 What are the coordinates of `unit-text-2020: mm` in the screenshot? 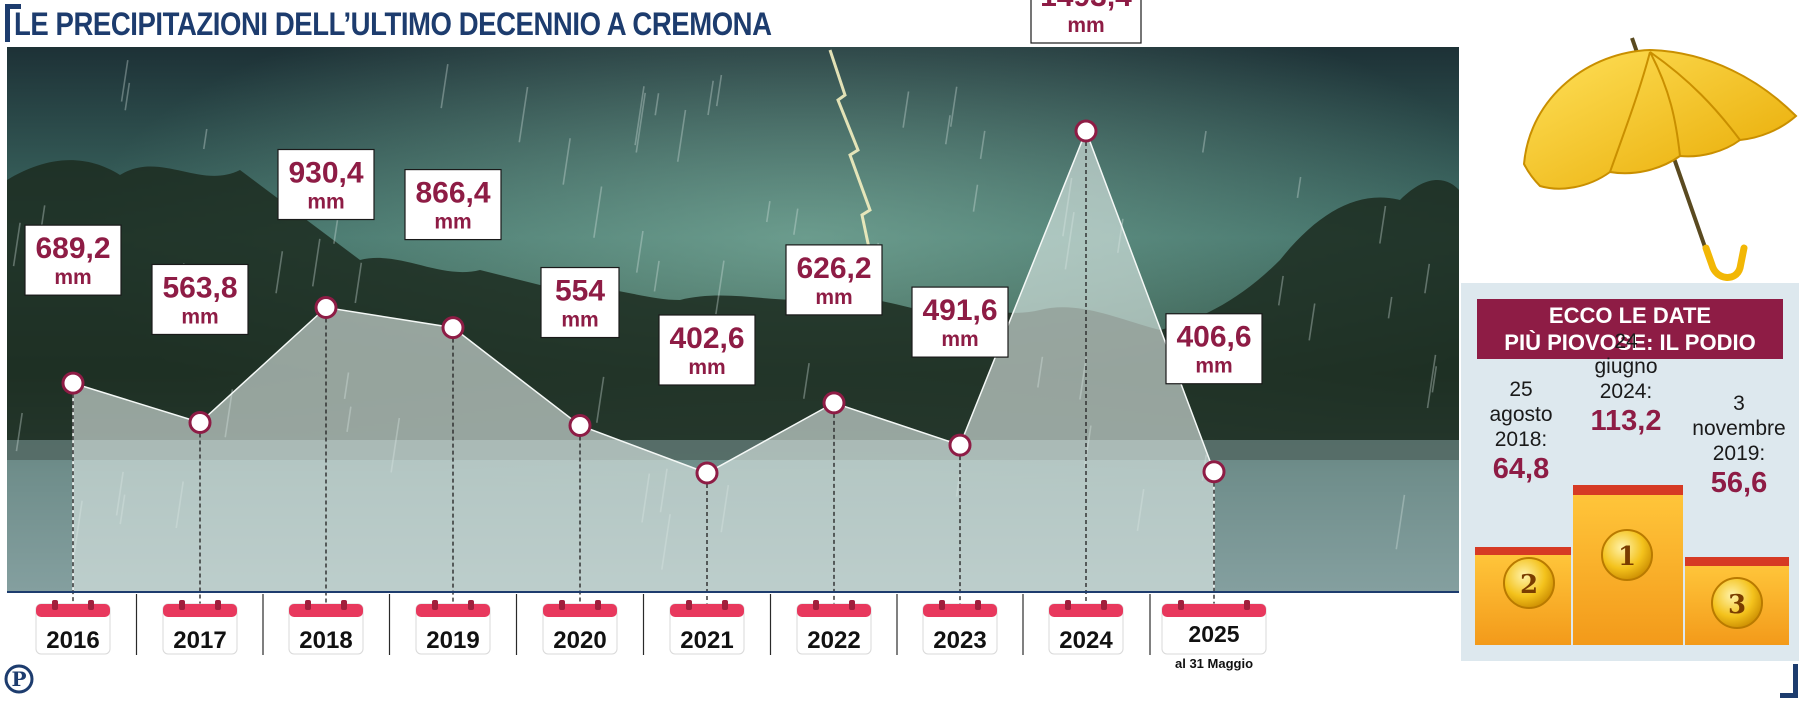 It's located at (579, 320).